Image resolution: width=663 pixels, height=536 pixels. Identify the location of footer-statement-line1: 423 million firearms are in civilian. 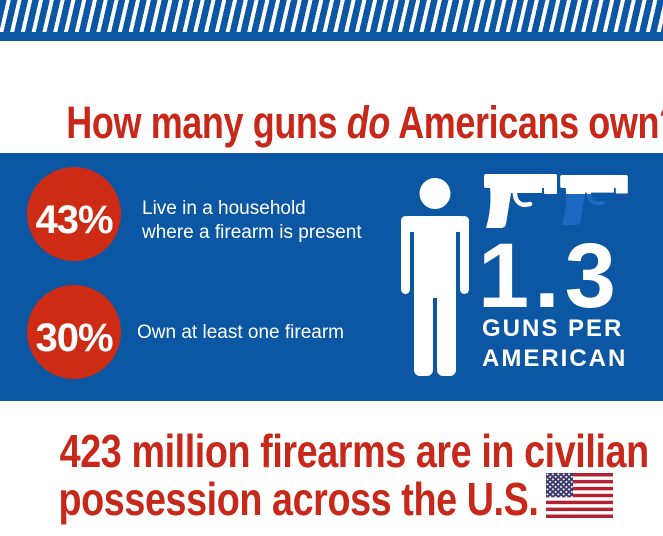
(354, 451).